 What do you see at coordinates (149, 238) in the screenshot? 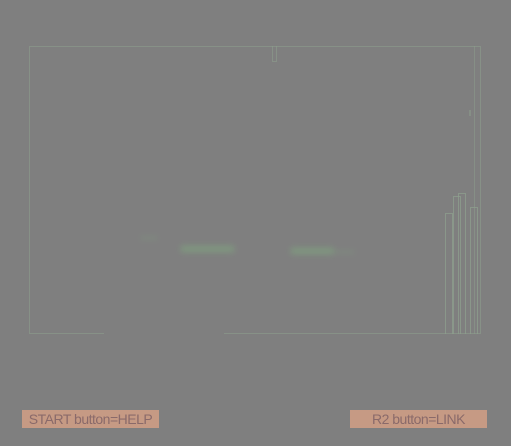
I see `faded-menu-accent-left` at bounding box center [149, 238].